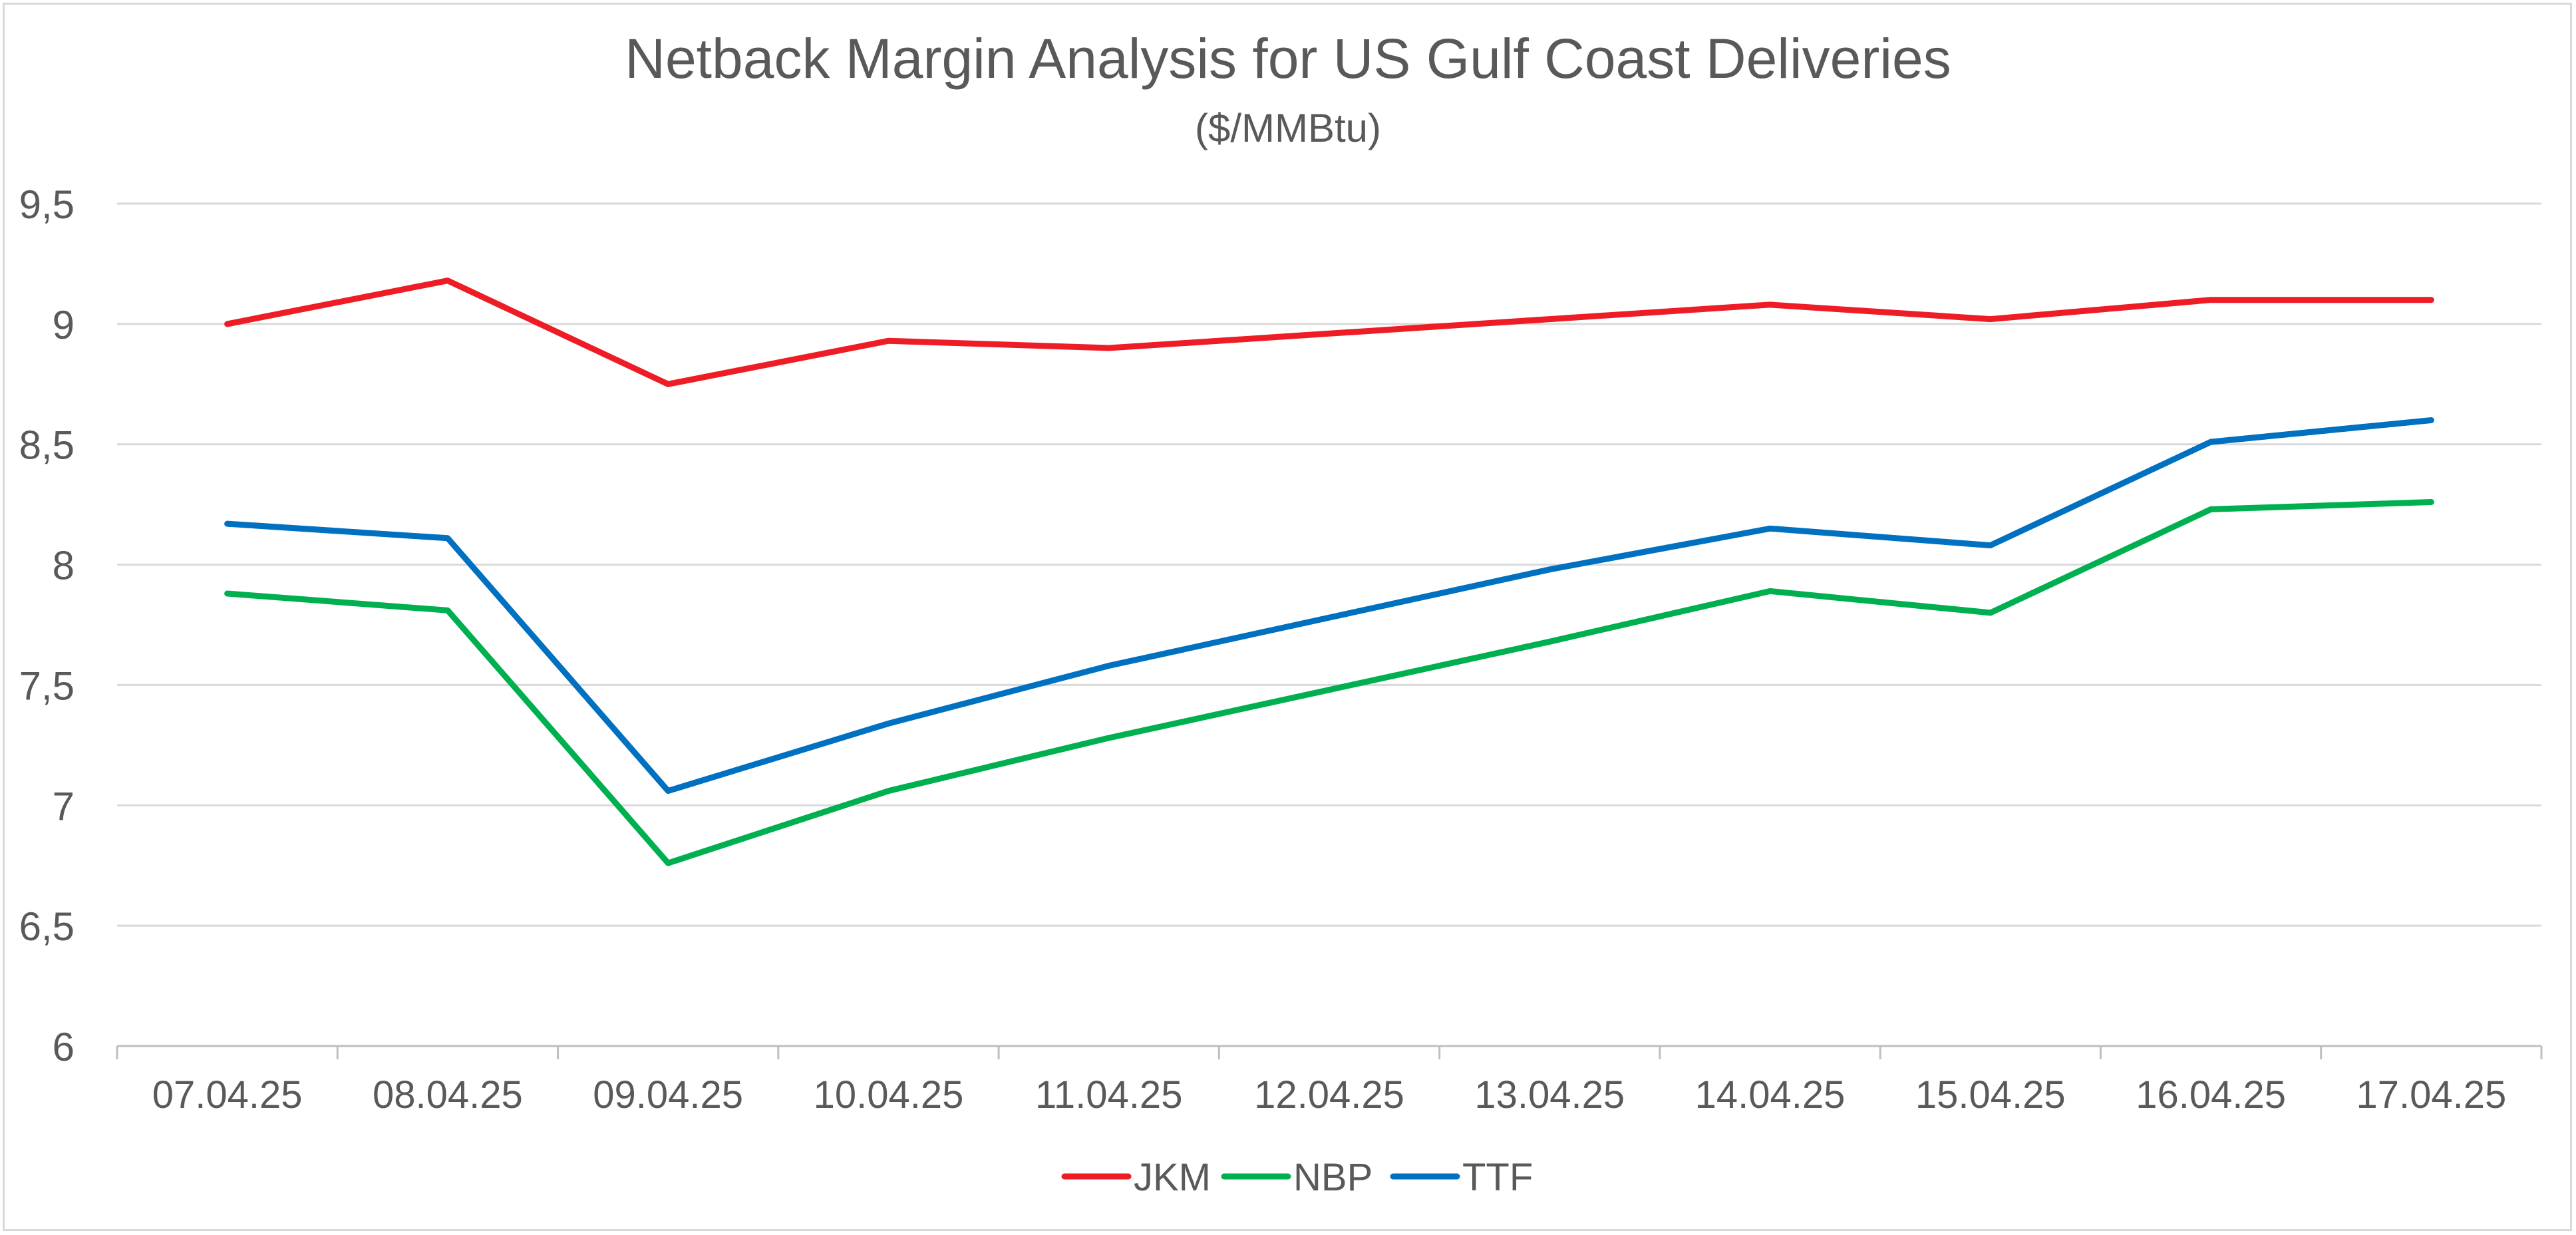 This screenshot has width=2576, height=1235. What do you see at coordinates (1770, 1095) in the screenshot?
I see `x-tick-label: 14.04.25` at bounding box center [1770, 1095].